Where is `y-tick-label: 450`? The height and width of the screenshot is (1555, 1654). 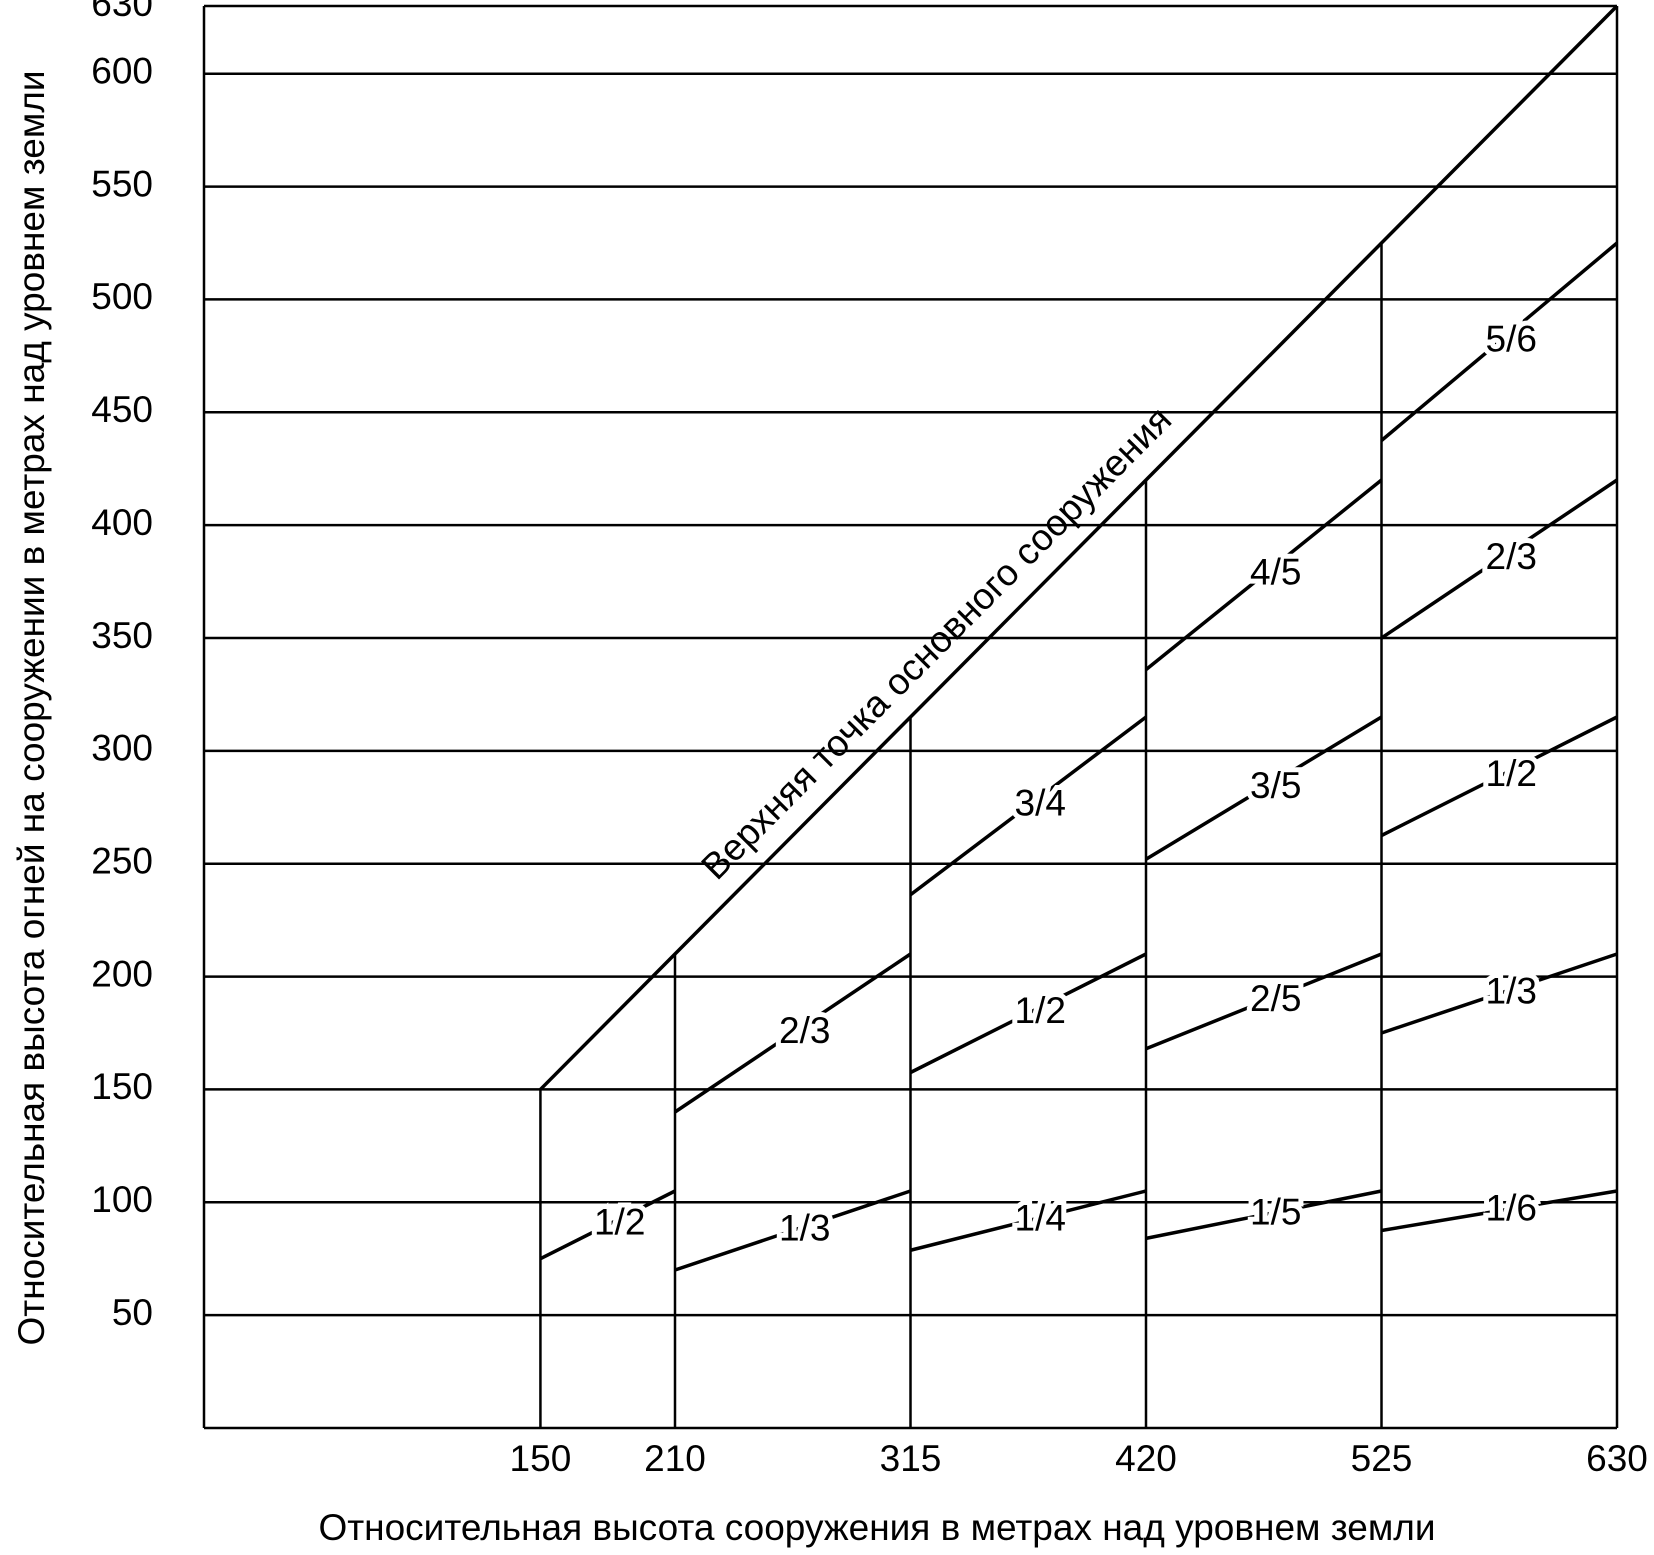
y-tick-label: 450 is located at coordinates (122, 409).